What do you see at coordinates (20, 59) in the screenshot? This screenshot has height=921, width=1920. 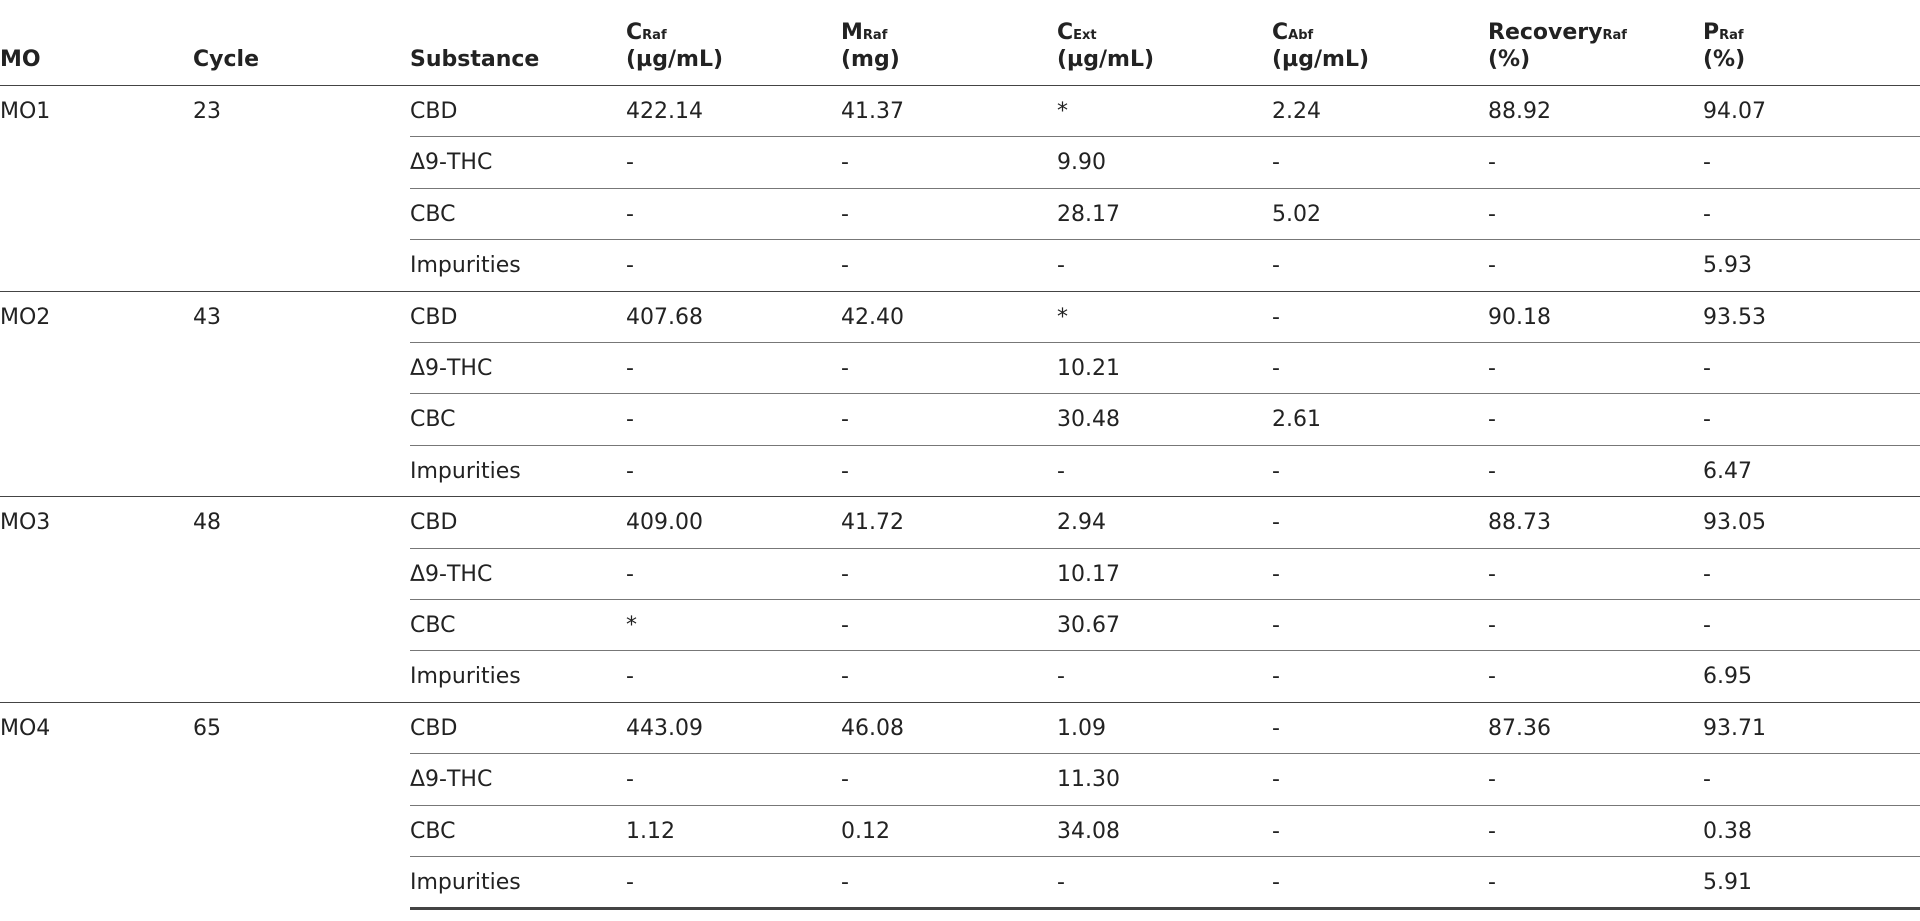 I see `header-label: MO` at bounding box center [20, 59].